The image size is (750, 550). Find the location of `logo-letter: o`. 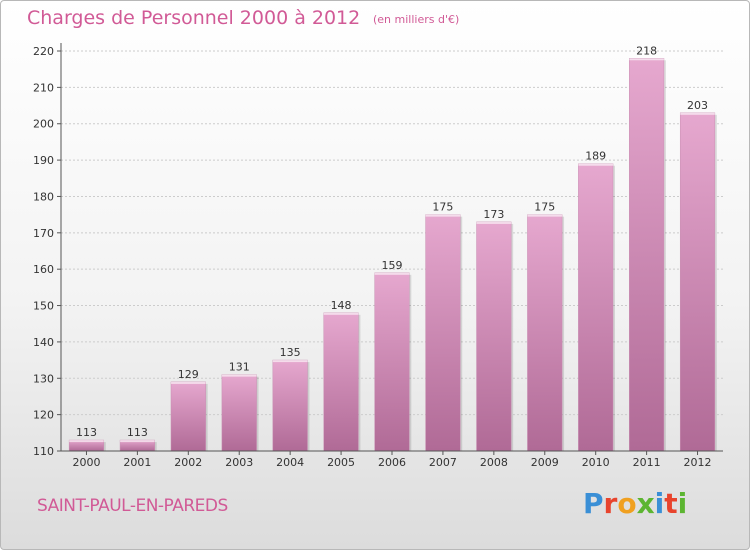

logo-letter: o is located at coordinates (627, 503).